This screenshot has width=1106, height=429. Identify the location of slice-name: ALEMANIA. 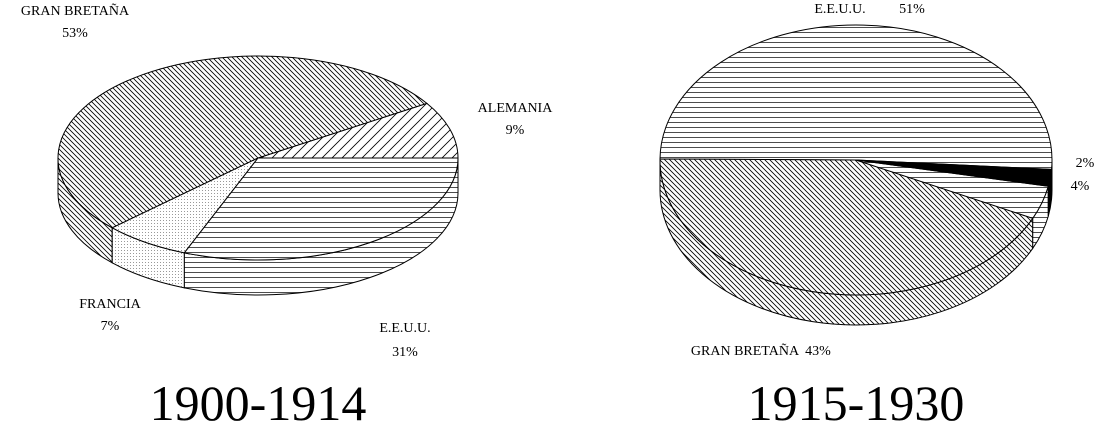
(516, 108).